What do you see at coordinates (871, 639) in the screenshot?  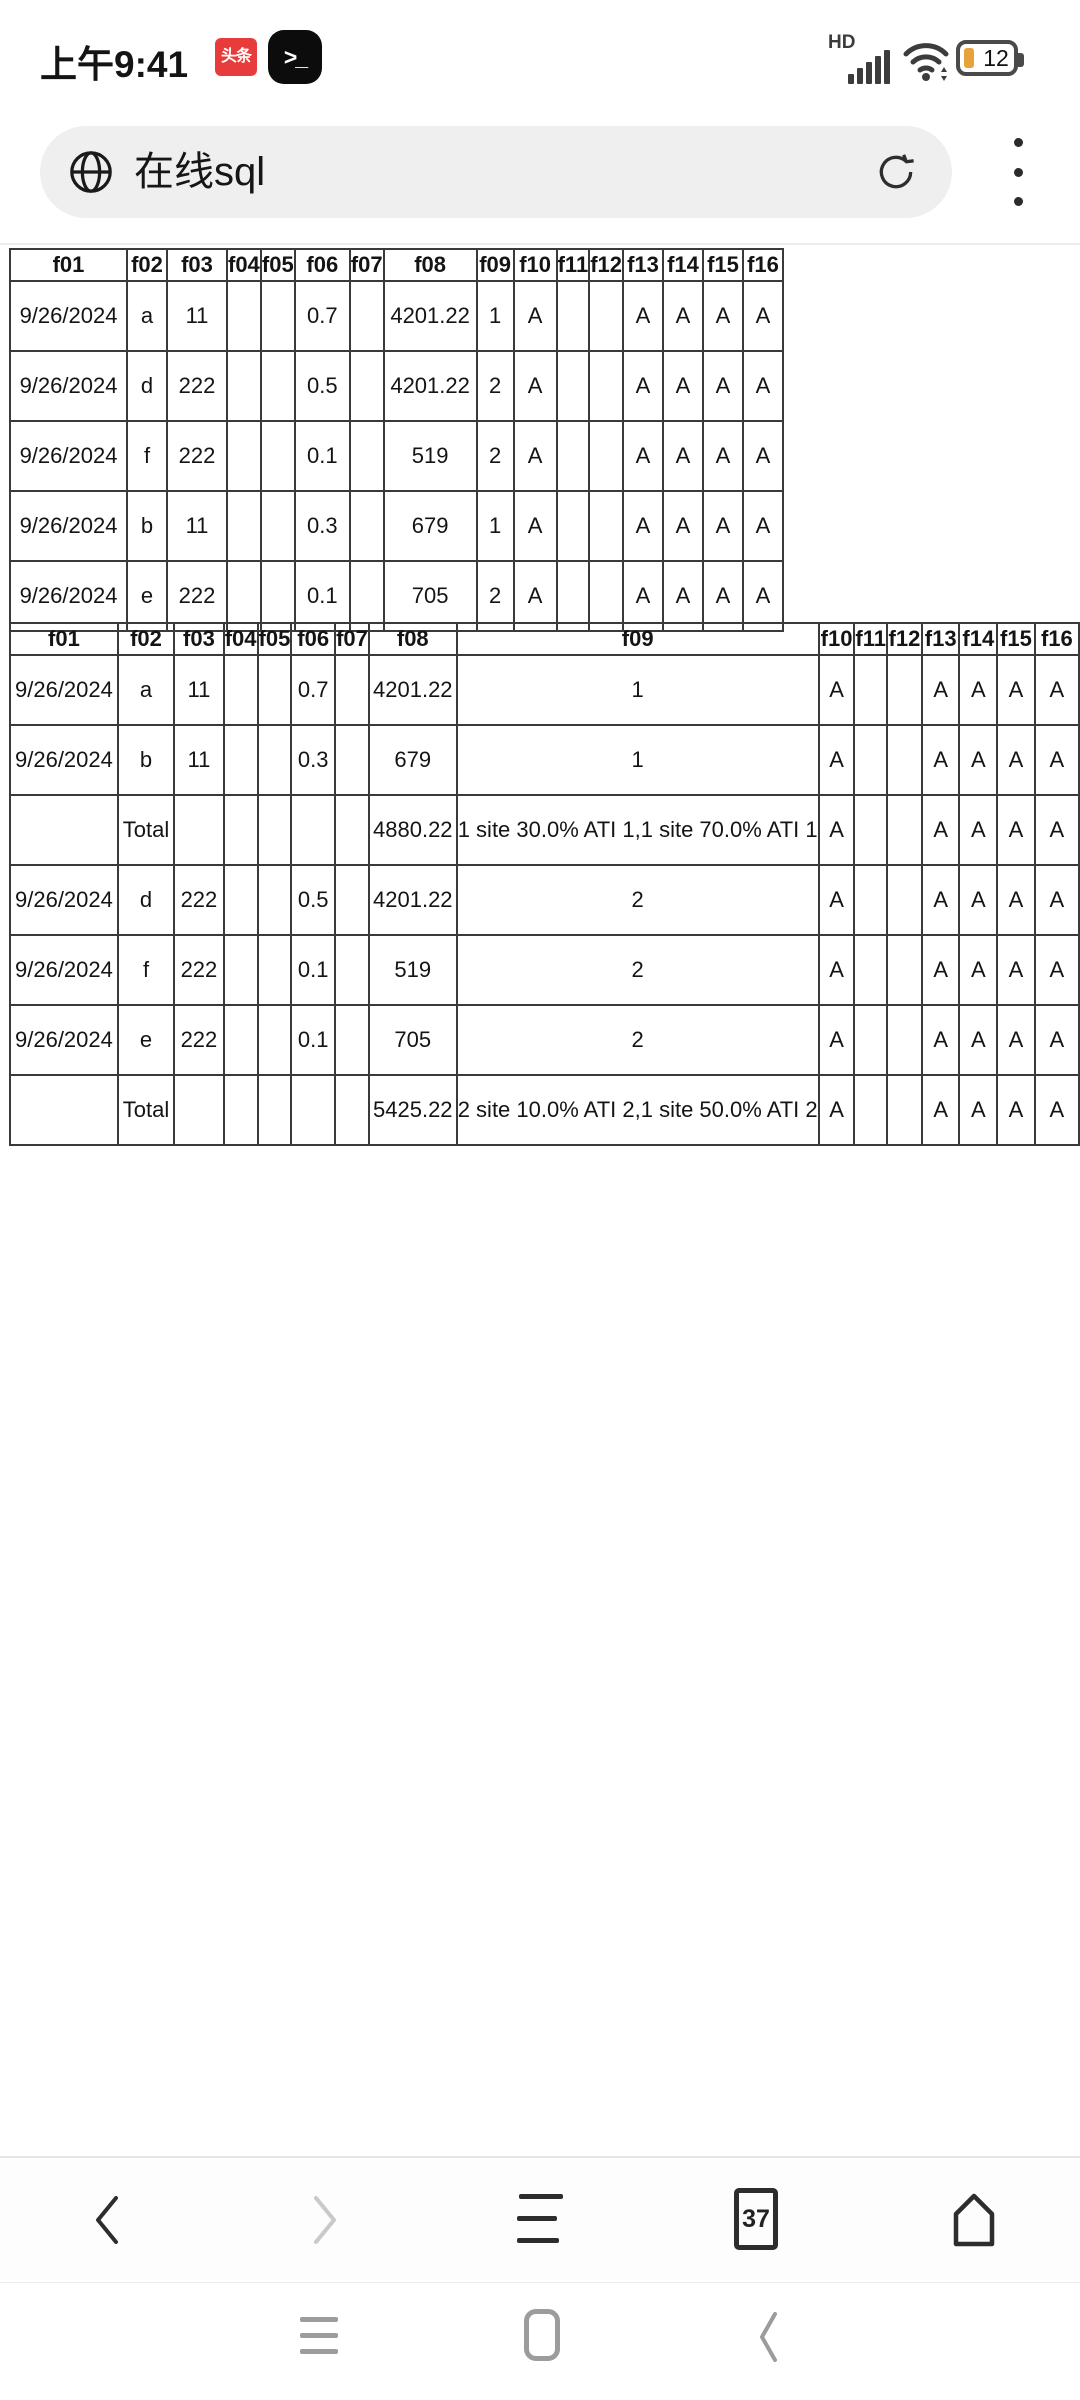 I see `column-header: f11` at bounding box center [871, 639].